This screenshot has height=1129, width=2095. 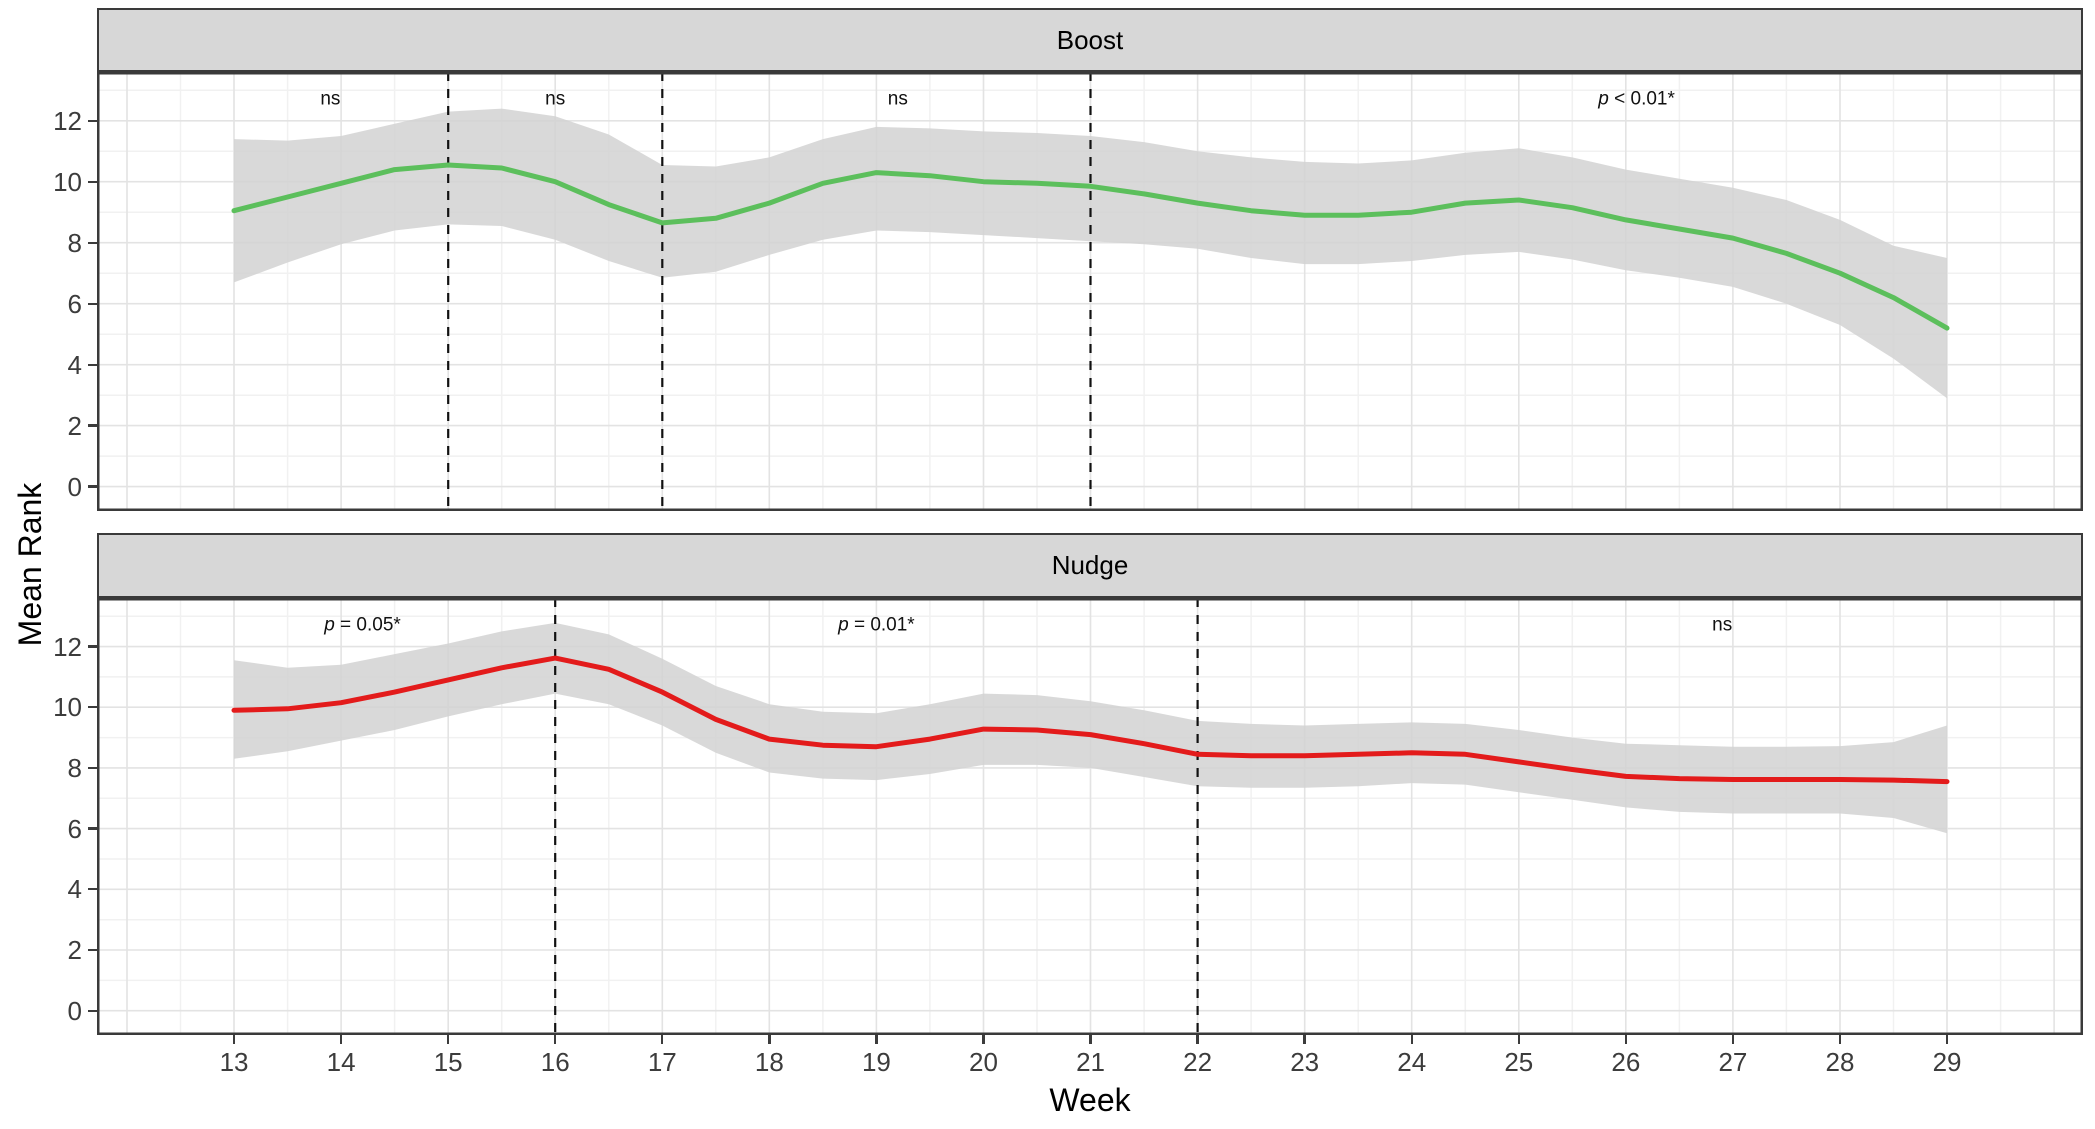 What do you see at coordinates (769, 1062) in the screenshot?
I see `x-tick-label: 18` at bounding box center [769, 1062].